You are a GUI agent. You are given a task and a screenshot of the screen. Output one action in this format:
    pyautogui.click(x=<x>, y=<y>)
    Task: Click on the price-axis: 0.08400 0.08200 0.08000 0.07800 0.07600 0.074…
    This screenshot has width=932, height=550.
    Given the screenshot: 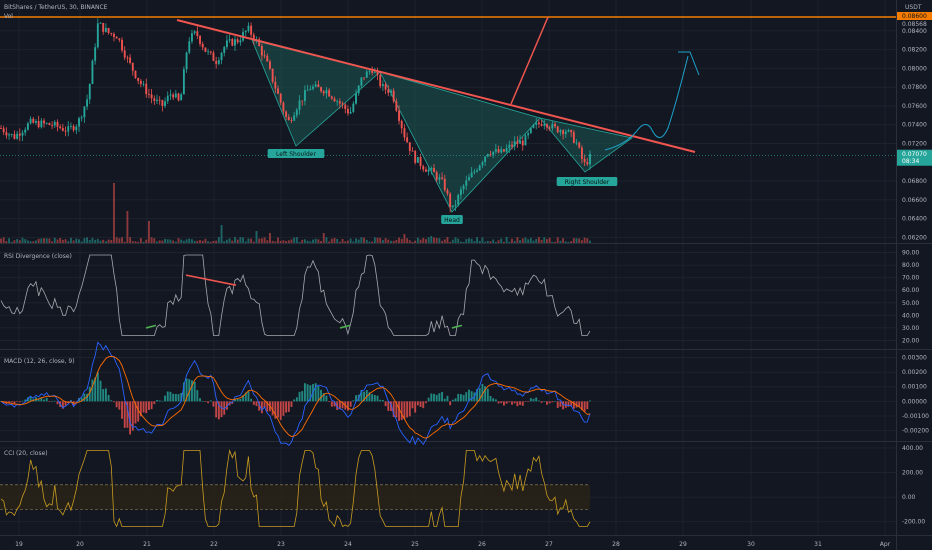 What is the action you would take?
    pyautogui.click(x=914, y=269)
    